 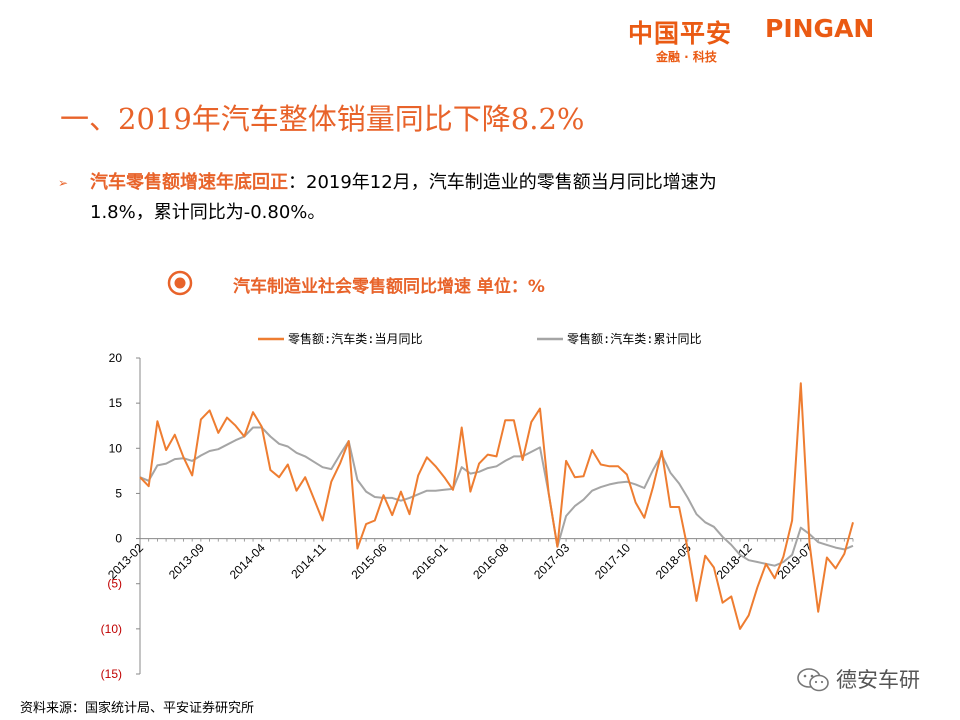 I want to click on x-tick-label: 2016-08, so click(x=490, y=561).